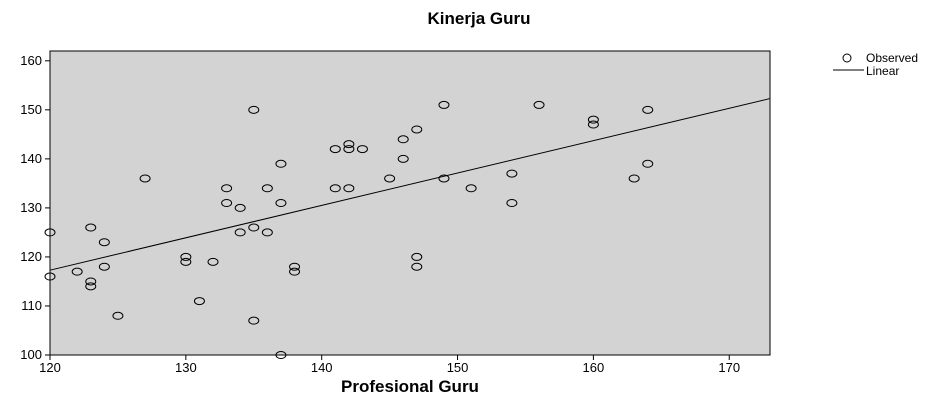 The height and width of the screenshot is (396, 946). What do you see at coordinates (50, 367) in the screenshot?
I see `x-tick-label: 120` at bounding box center [50, 367].